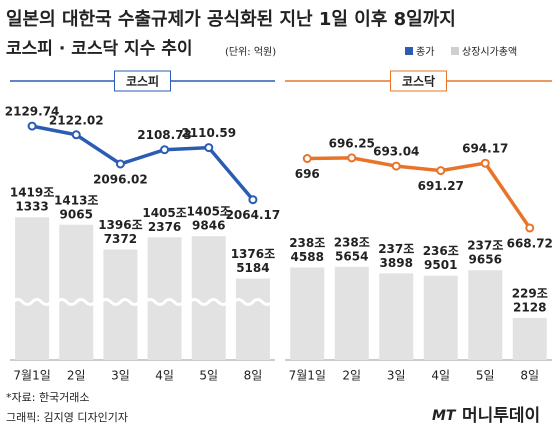 Image resolution: width=560 pixels, height=437 pixels. Describe the element at coordinates (425, 52) in the screenshot. I see `legend-label: 종가` at that location.